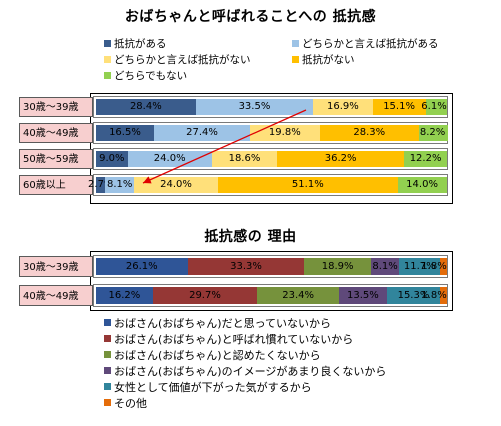 Image resolution: width=501 pixels, height=426 pixels. Describe the element at coordinates (224, 146) in the screenshot. I see `trend-arrow` at that location.